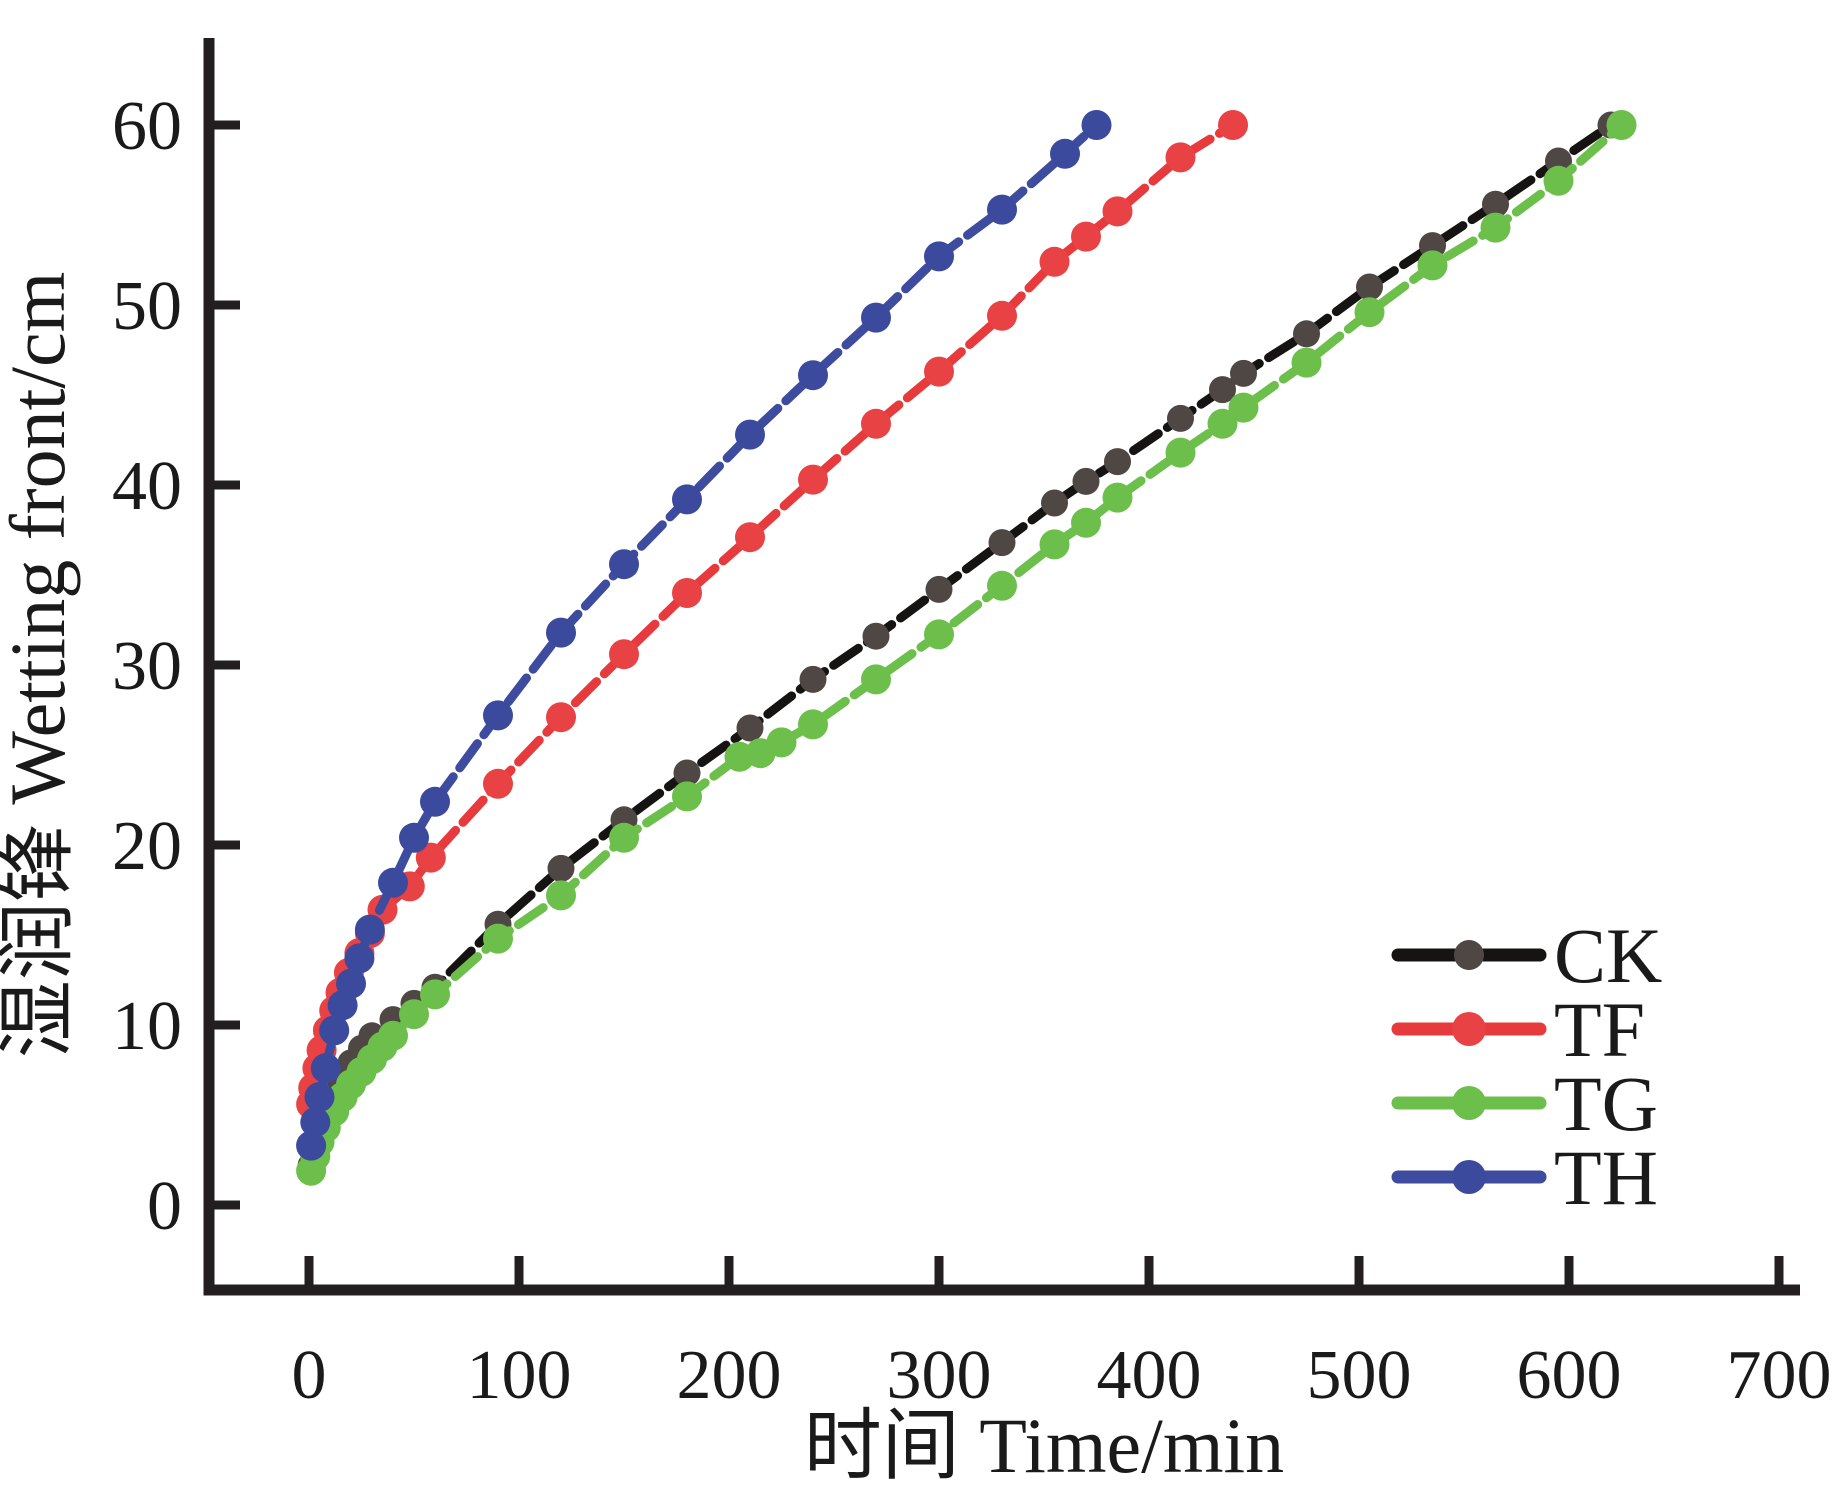 Image resolution: width=1837 pixels, height=1485 pixels. What do you see at coordinates (1518, 1029) in the screenshot?
I see `legend-entry-TF: TF` at bounding box center [1518, 1029].